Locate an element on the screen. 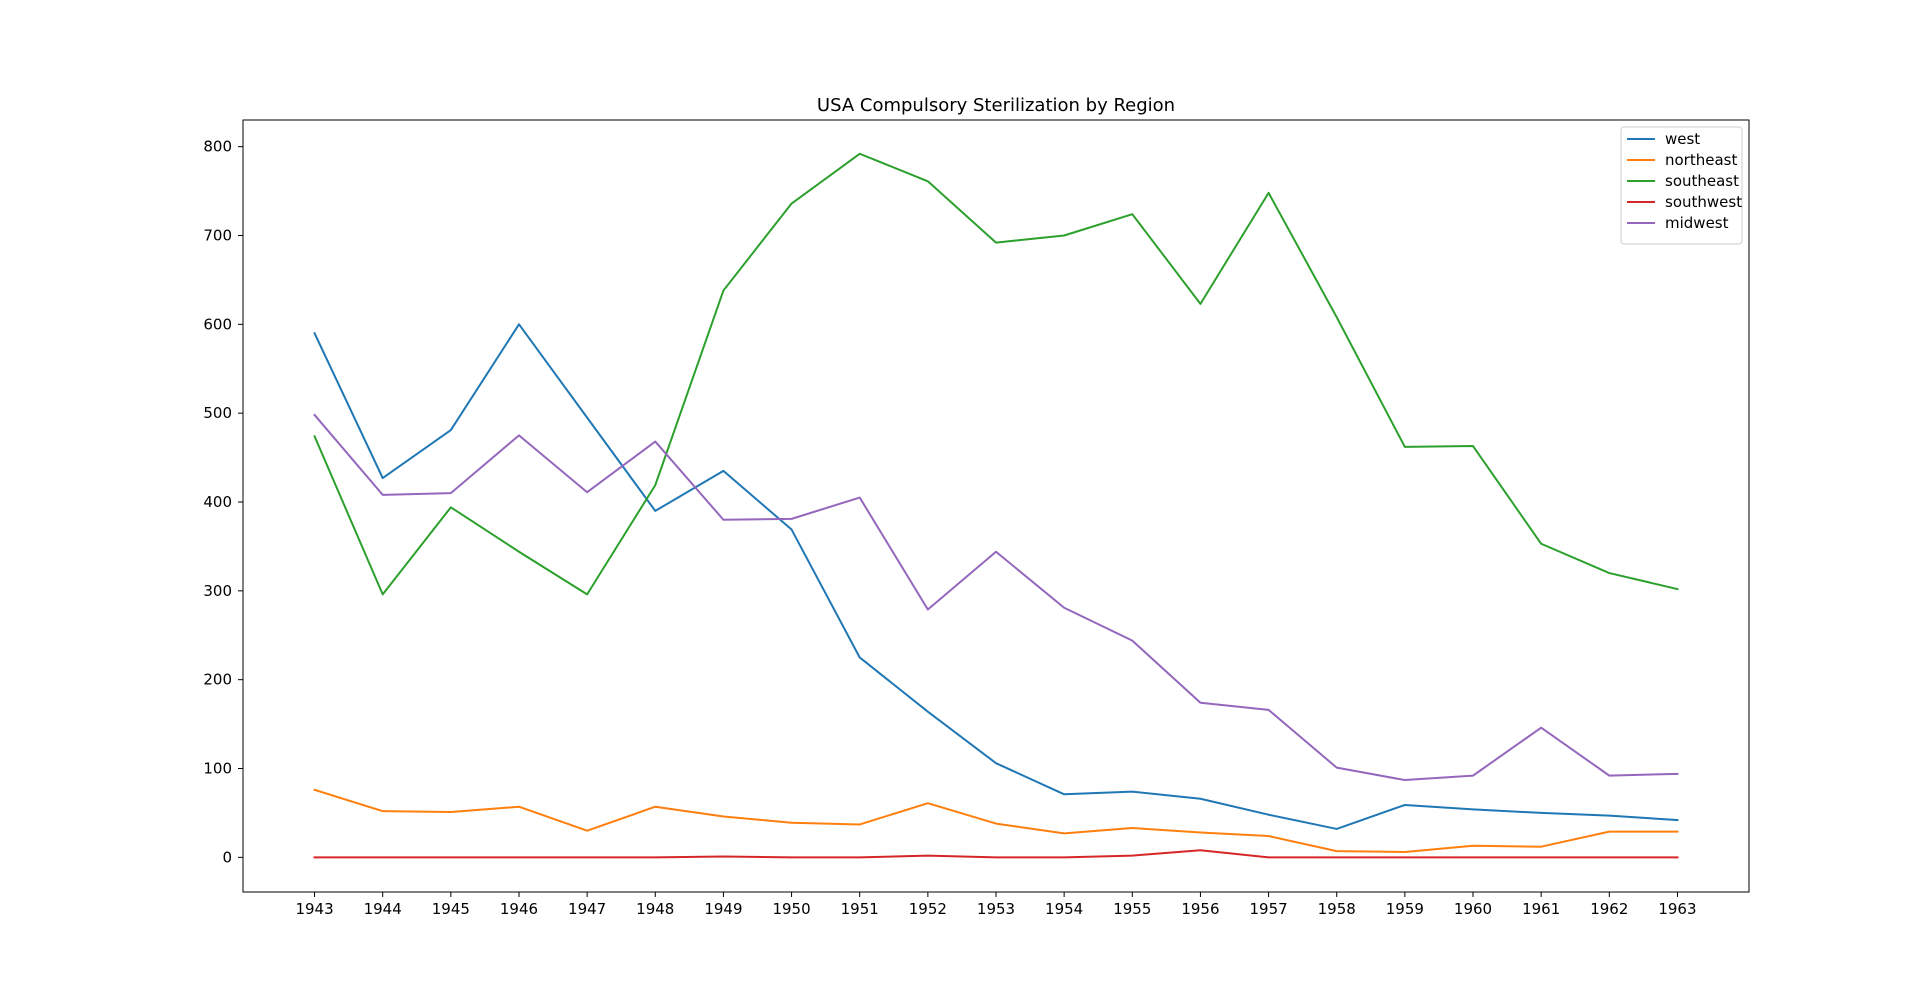 The image size is (1920, 990). y-axis: 0 100 200 300 400 500 600 700 800 is located at coordinates (223, 502).